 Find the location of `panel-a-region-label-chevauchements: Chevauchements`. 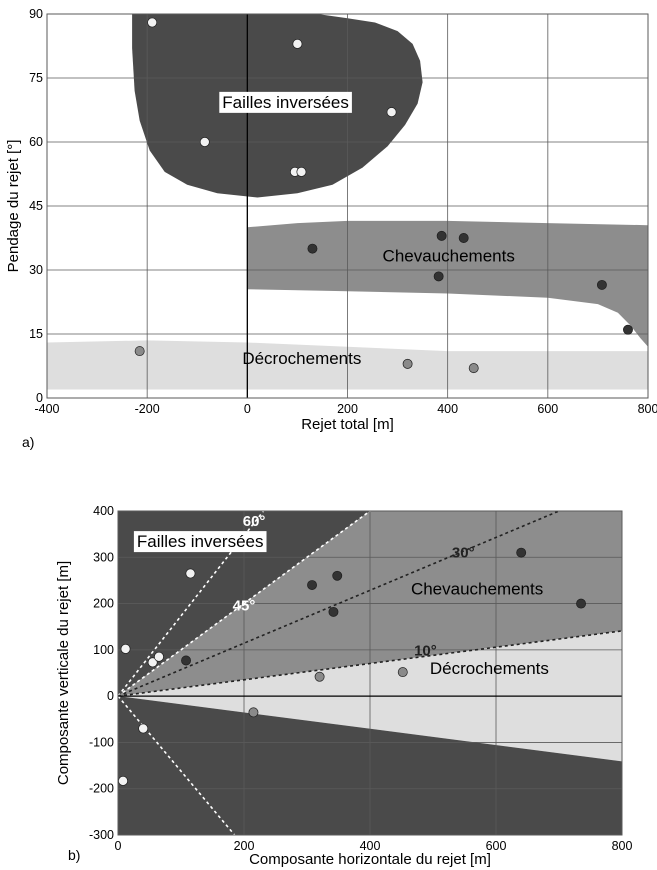

panel-a-region-label-chevauchements: Chevauchements is located at coordinates (449, 255).